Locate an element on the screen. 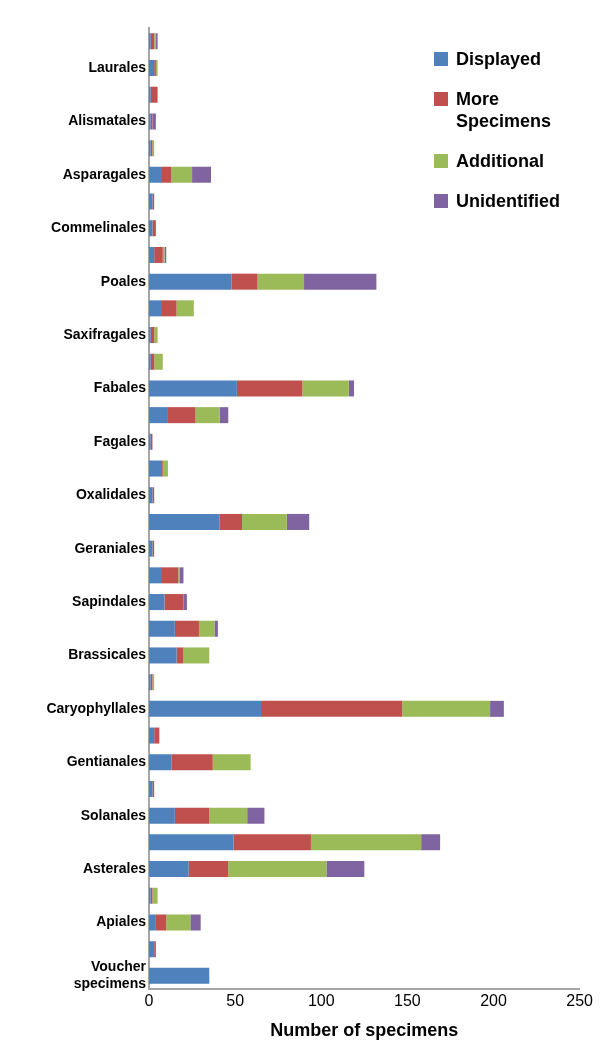 This screenshot has height=1057, width=604. x-tick-label: 150 is located at coordinates (407, 1001).